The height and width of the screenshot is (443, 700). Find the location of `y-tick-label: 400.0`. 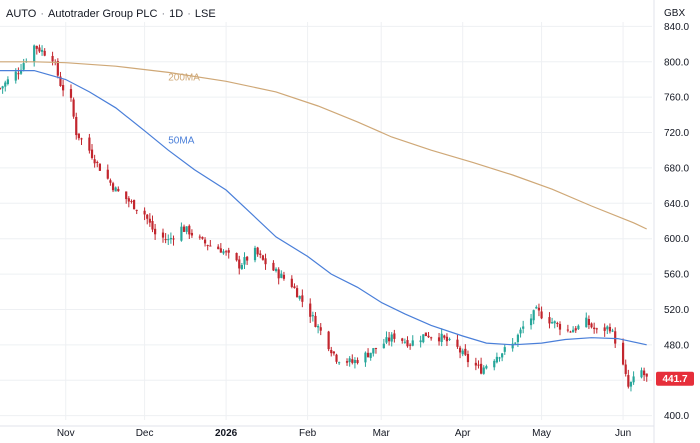

y-tick-label: 400.0 is located at coordinates (676, 416).